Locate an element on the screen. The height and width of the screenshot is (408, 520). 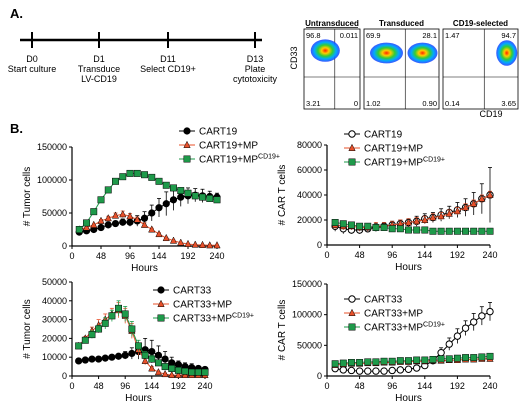
flow-quadrant-value: 96.8 is located at coordinates (313, 35).